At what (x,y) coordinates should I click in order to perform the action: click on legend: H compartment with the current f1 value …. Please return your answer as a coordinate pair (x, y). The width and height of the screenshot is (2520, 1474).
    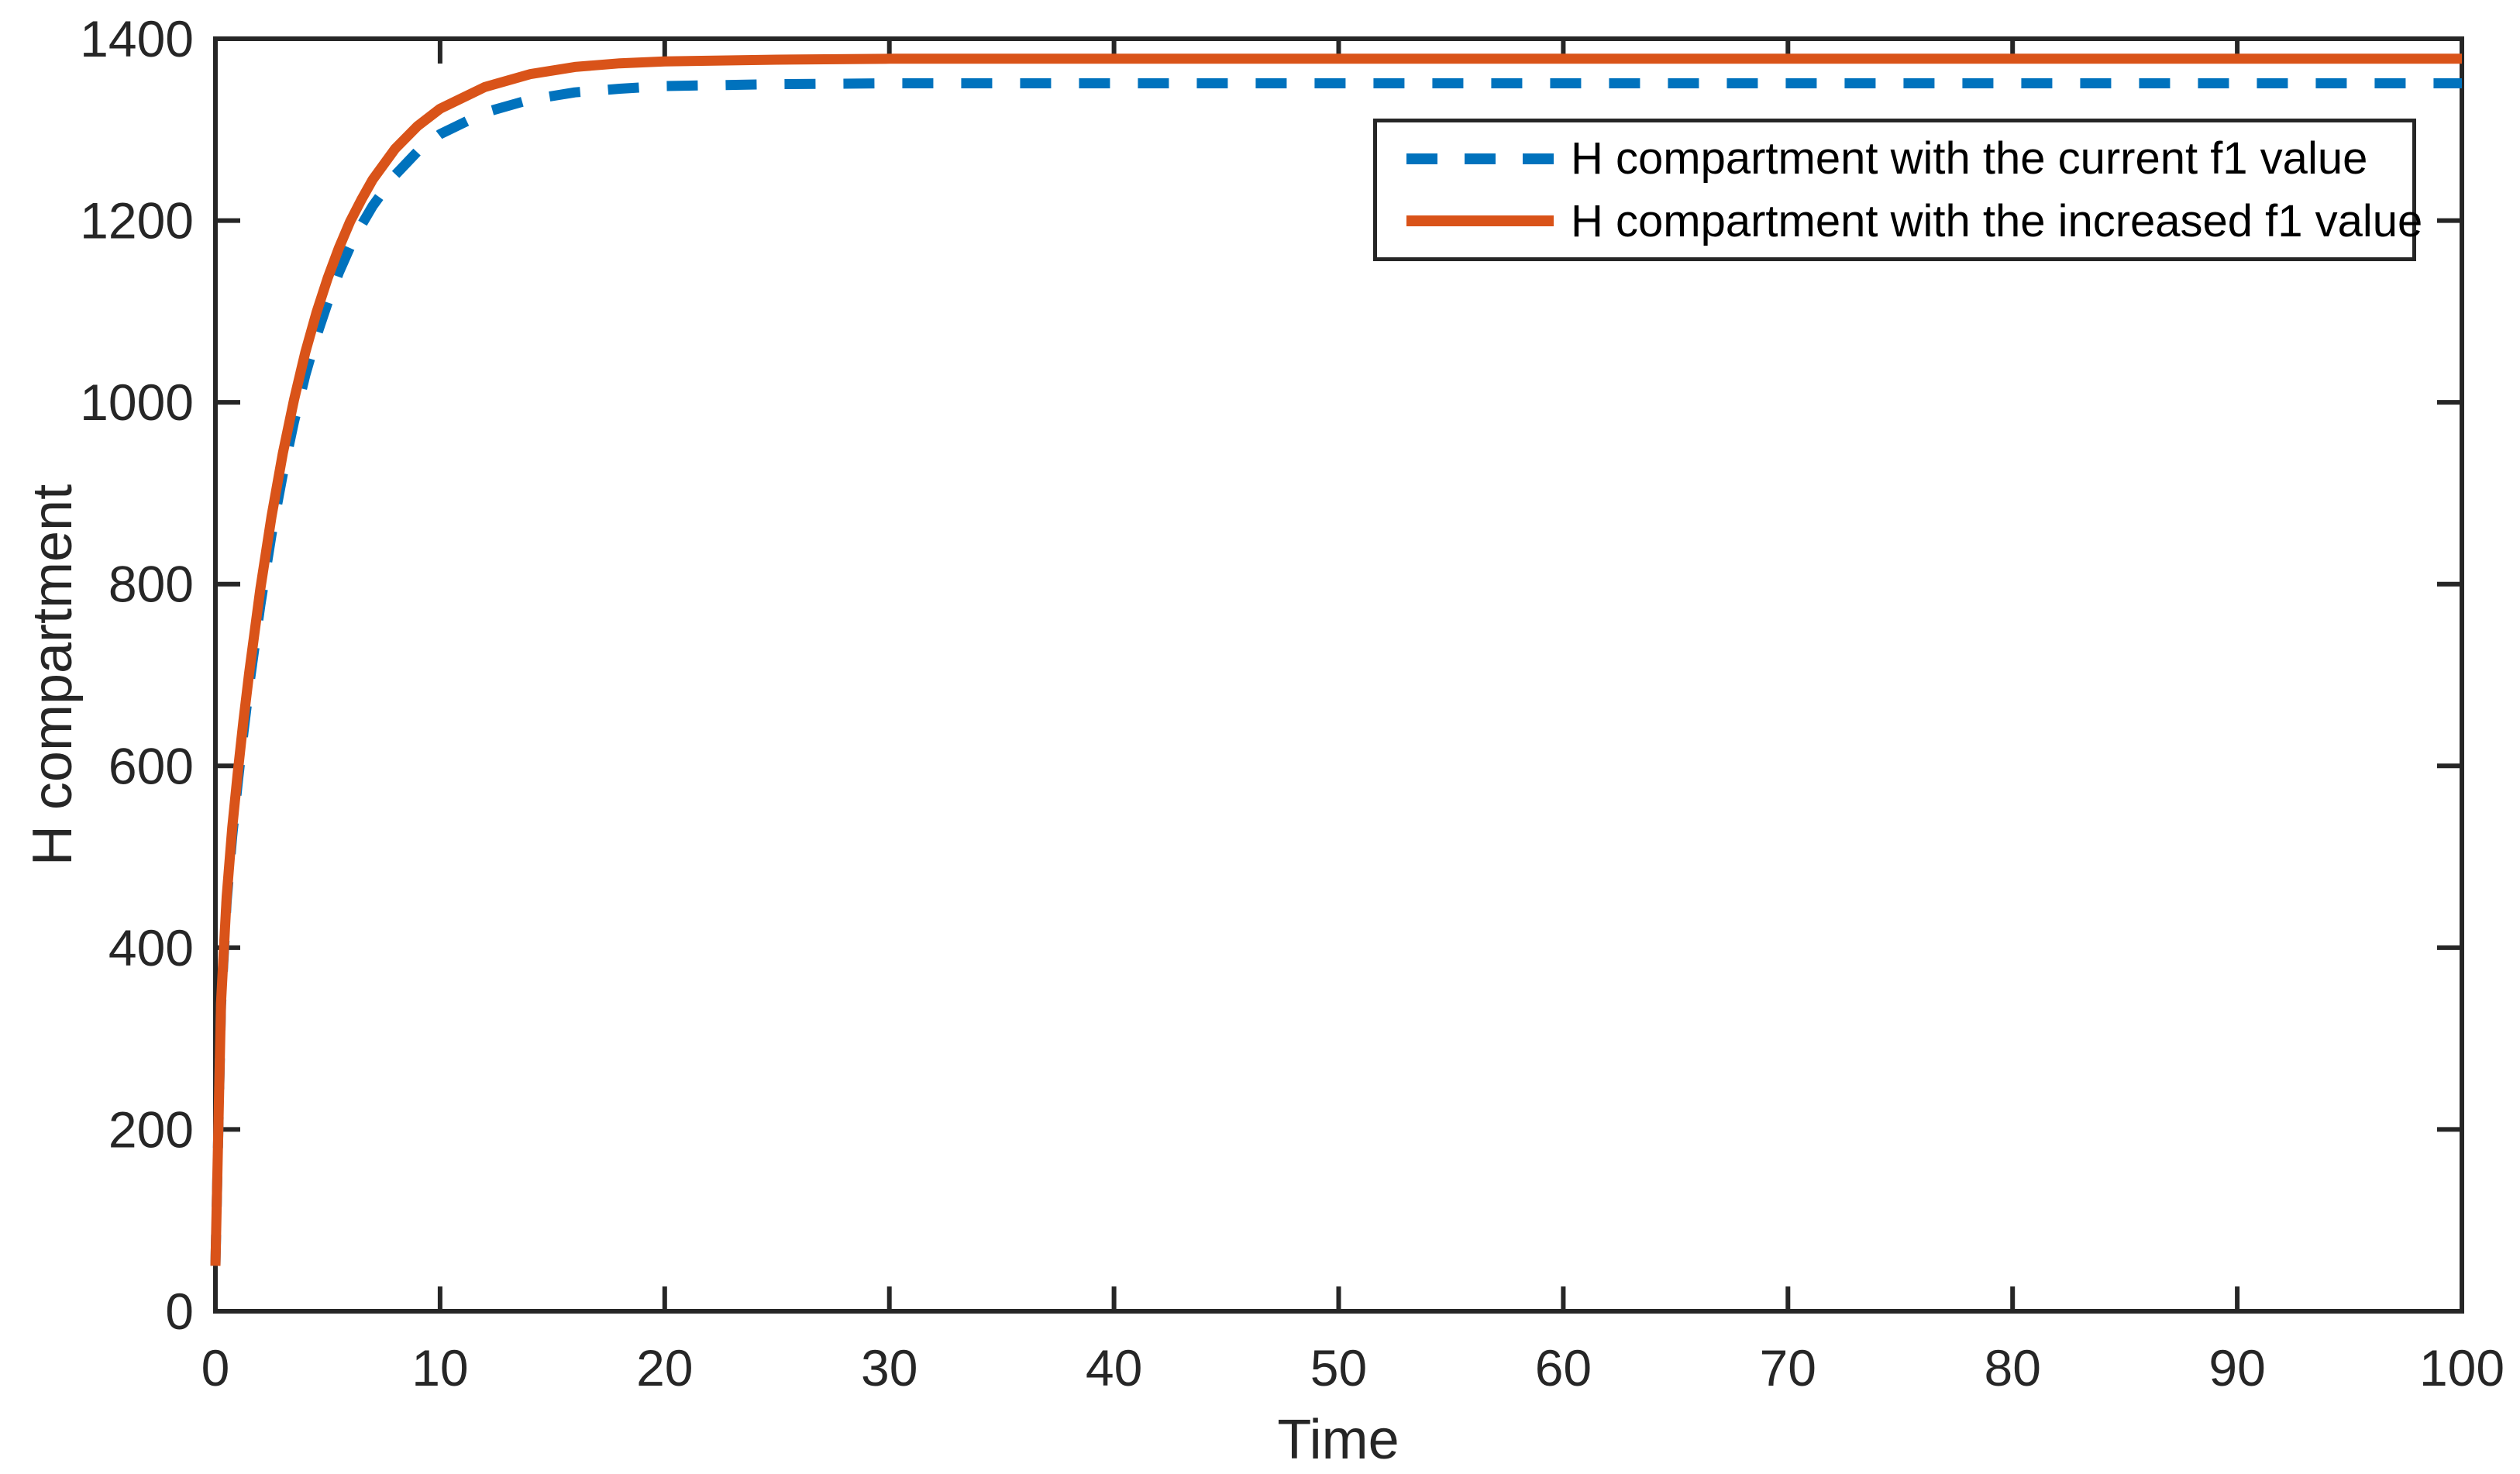
    Looking at the image, I should click on (1898, 190).